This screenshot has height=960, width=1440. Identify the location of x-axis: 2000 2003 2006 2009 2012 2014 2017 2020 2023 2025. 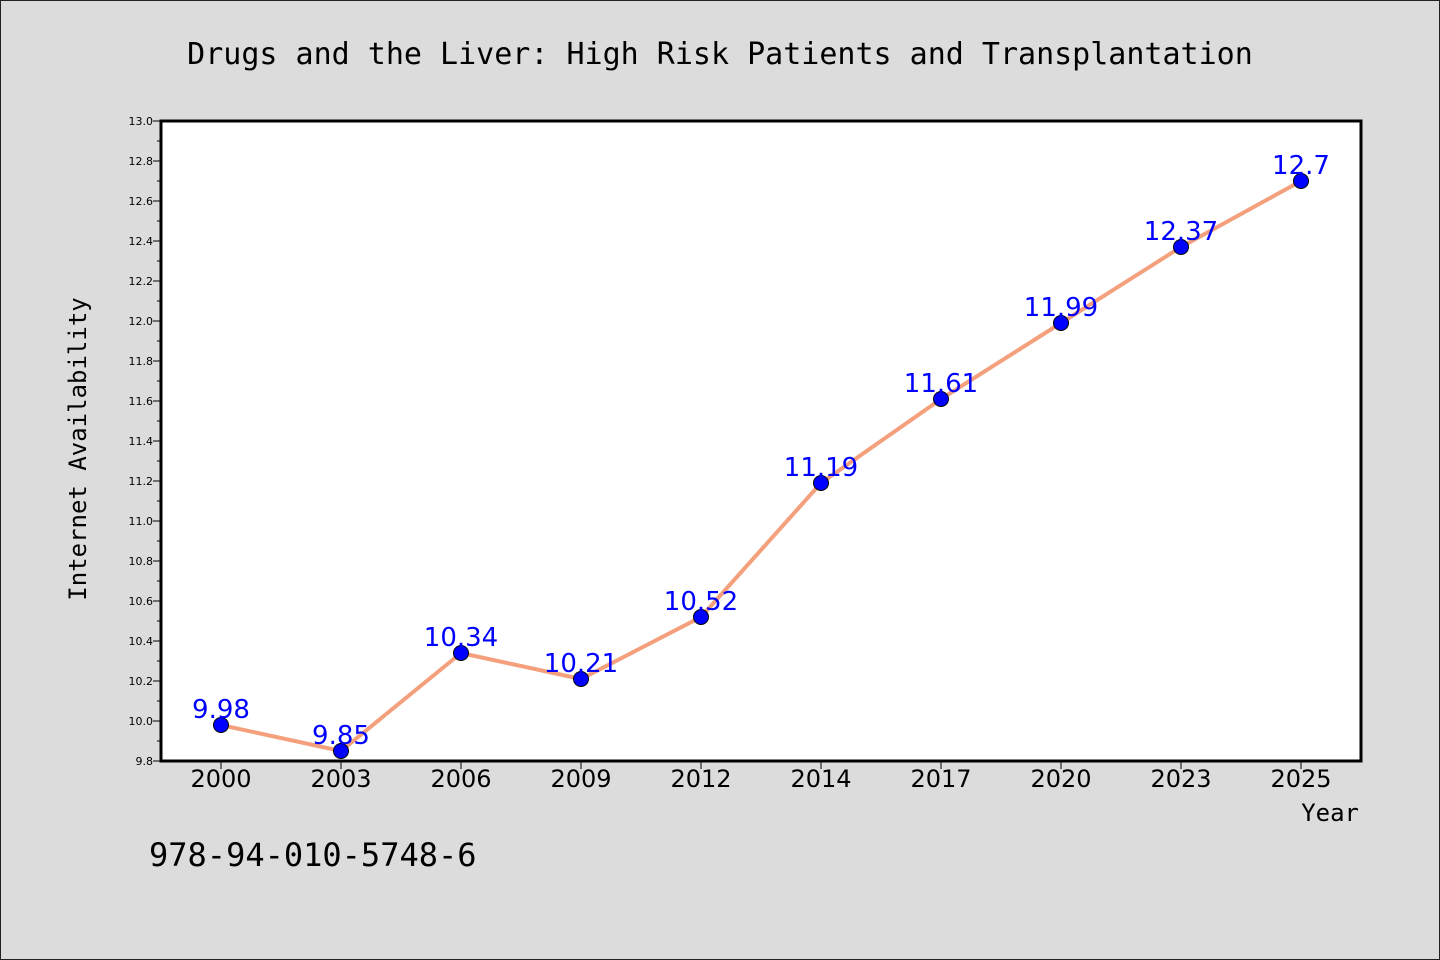
(761, 777).